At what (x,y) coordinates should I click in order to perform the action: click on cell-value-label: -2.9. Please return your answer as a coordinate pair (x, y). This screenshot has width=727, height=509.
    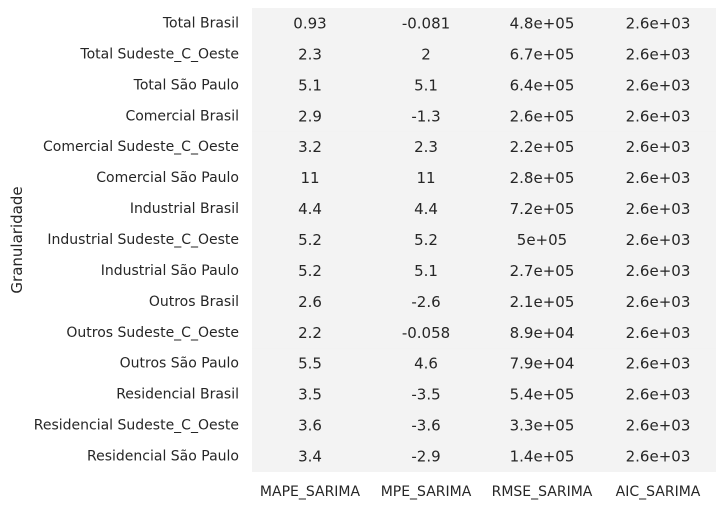
    Looking at the image, I should click on (425, 457).